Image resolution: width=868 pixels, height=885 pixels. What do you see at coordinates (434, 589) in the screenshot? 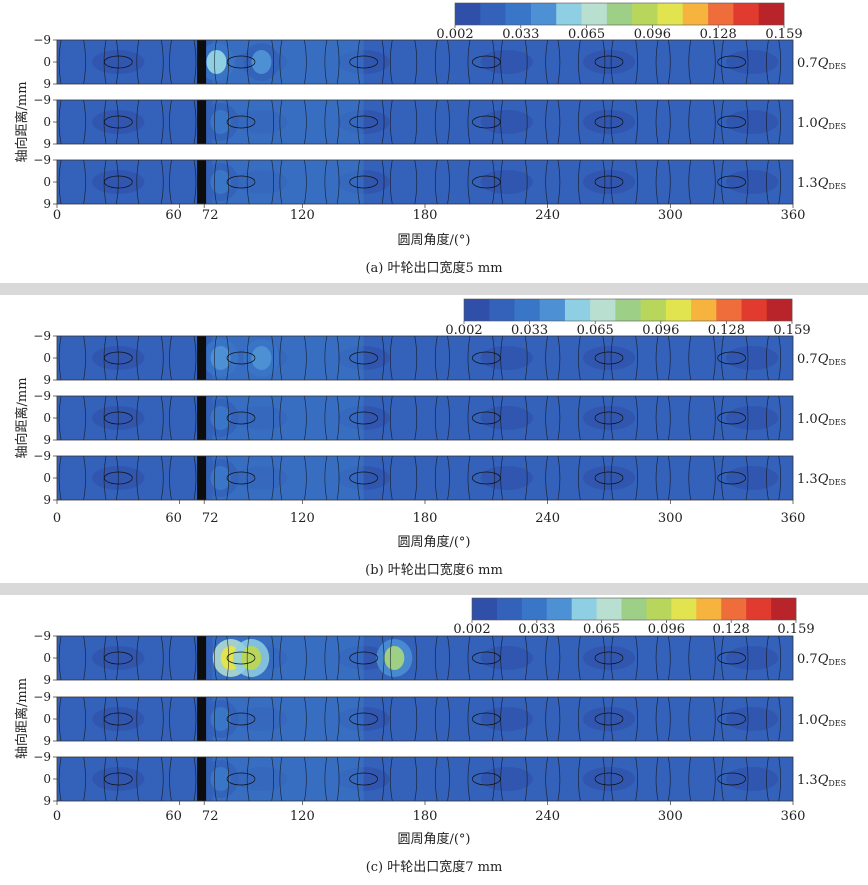
I see `panel-separator` at bounding box center [434, 589].